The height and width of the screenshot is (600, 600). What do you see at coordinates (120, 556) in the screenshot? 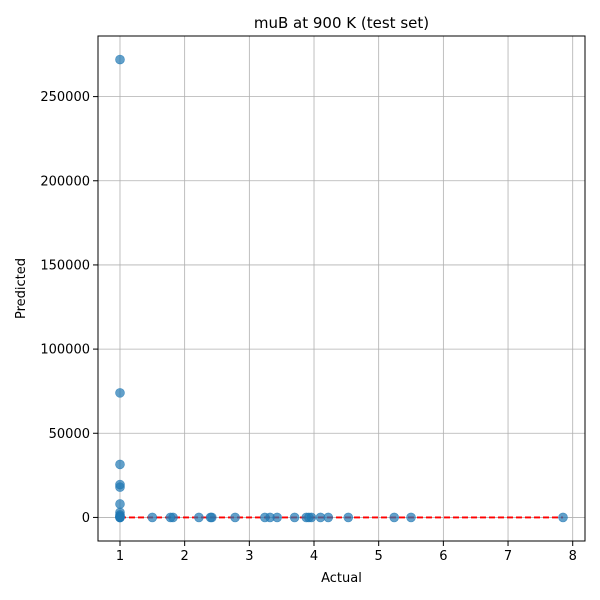
I see `x-tick-label: 1` at bounding box center [120, 556].